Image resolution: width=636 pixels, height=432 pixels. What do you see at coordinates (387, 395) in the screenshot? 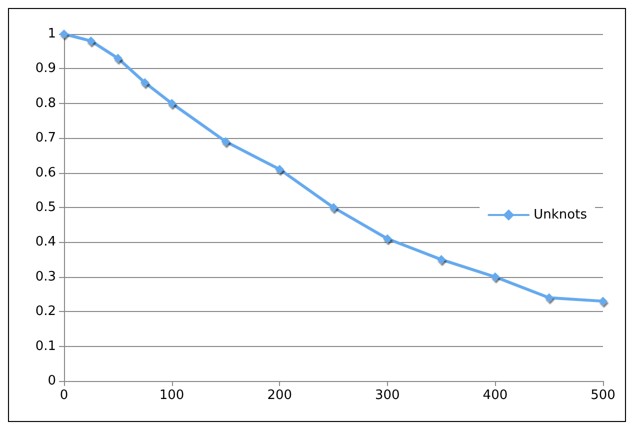
I see `x-tick-label: 300` at bounding box center [387, 395].